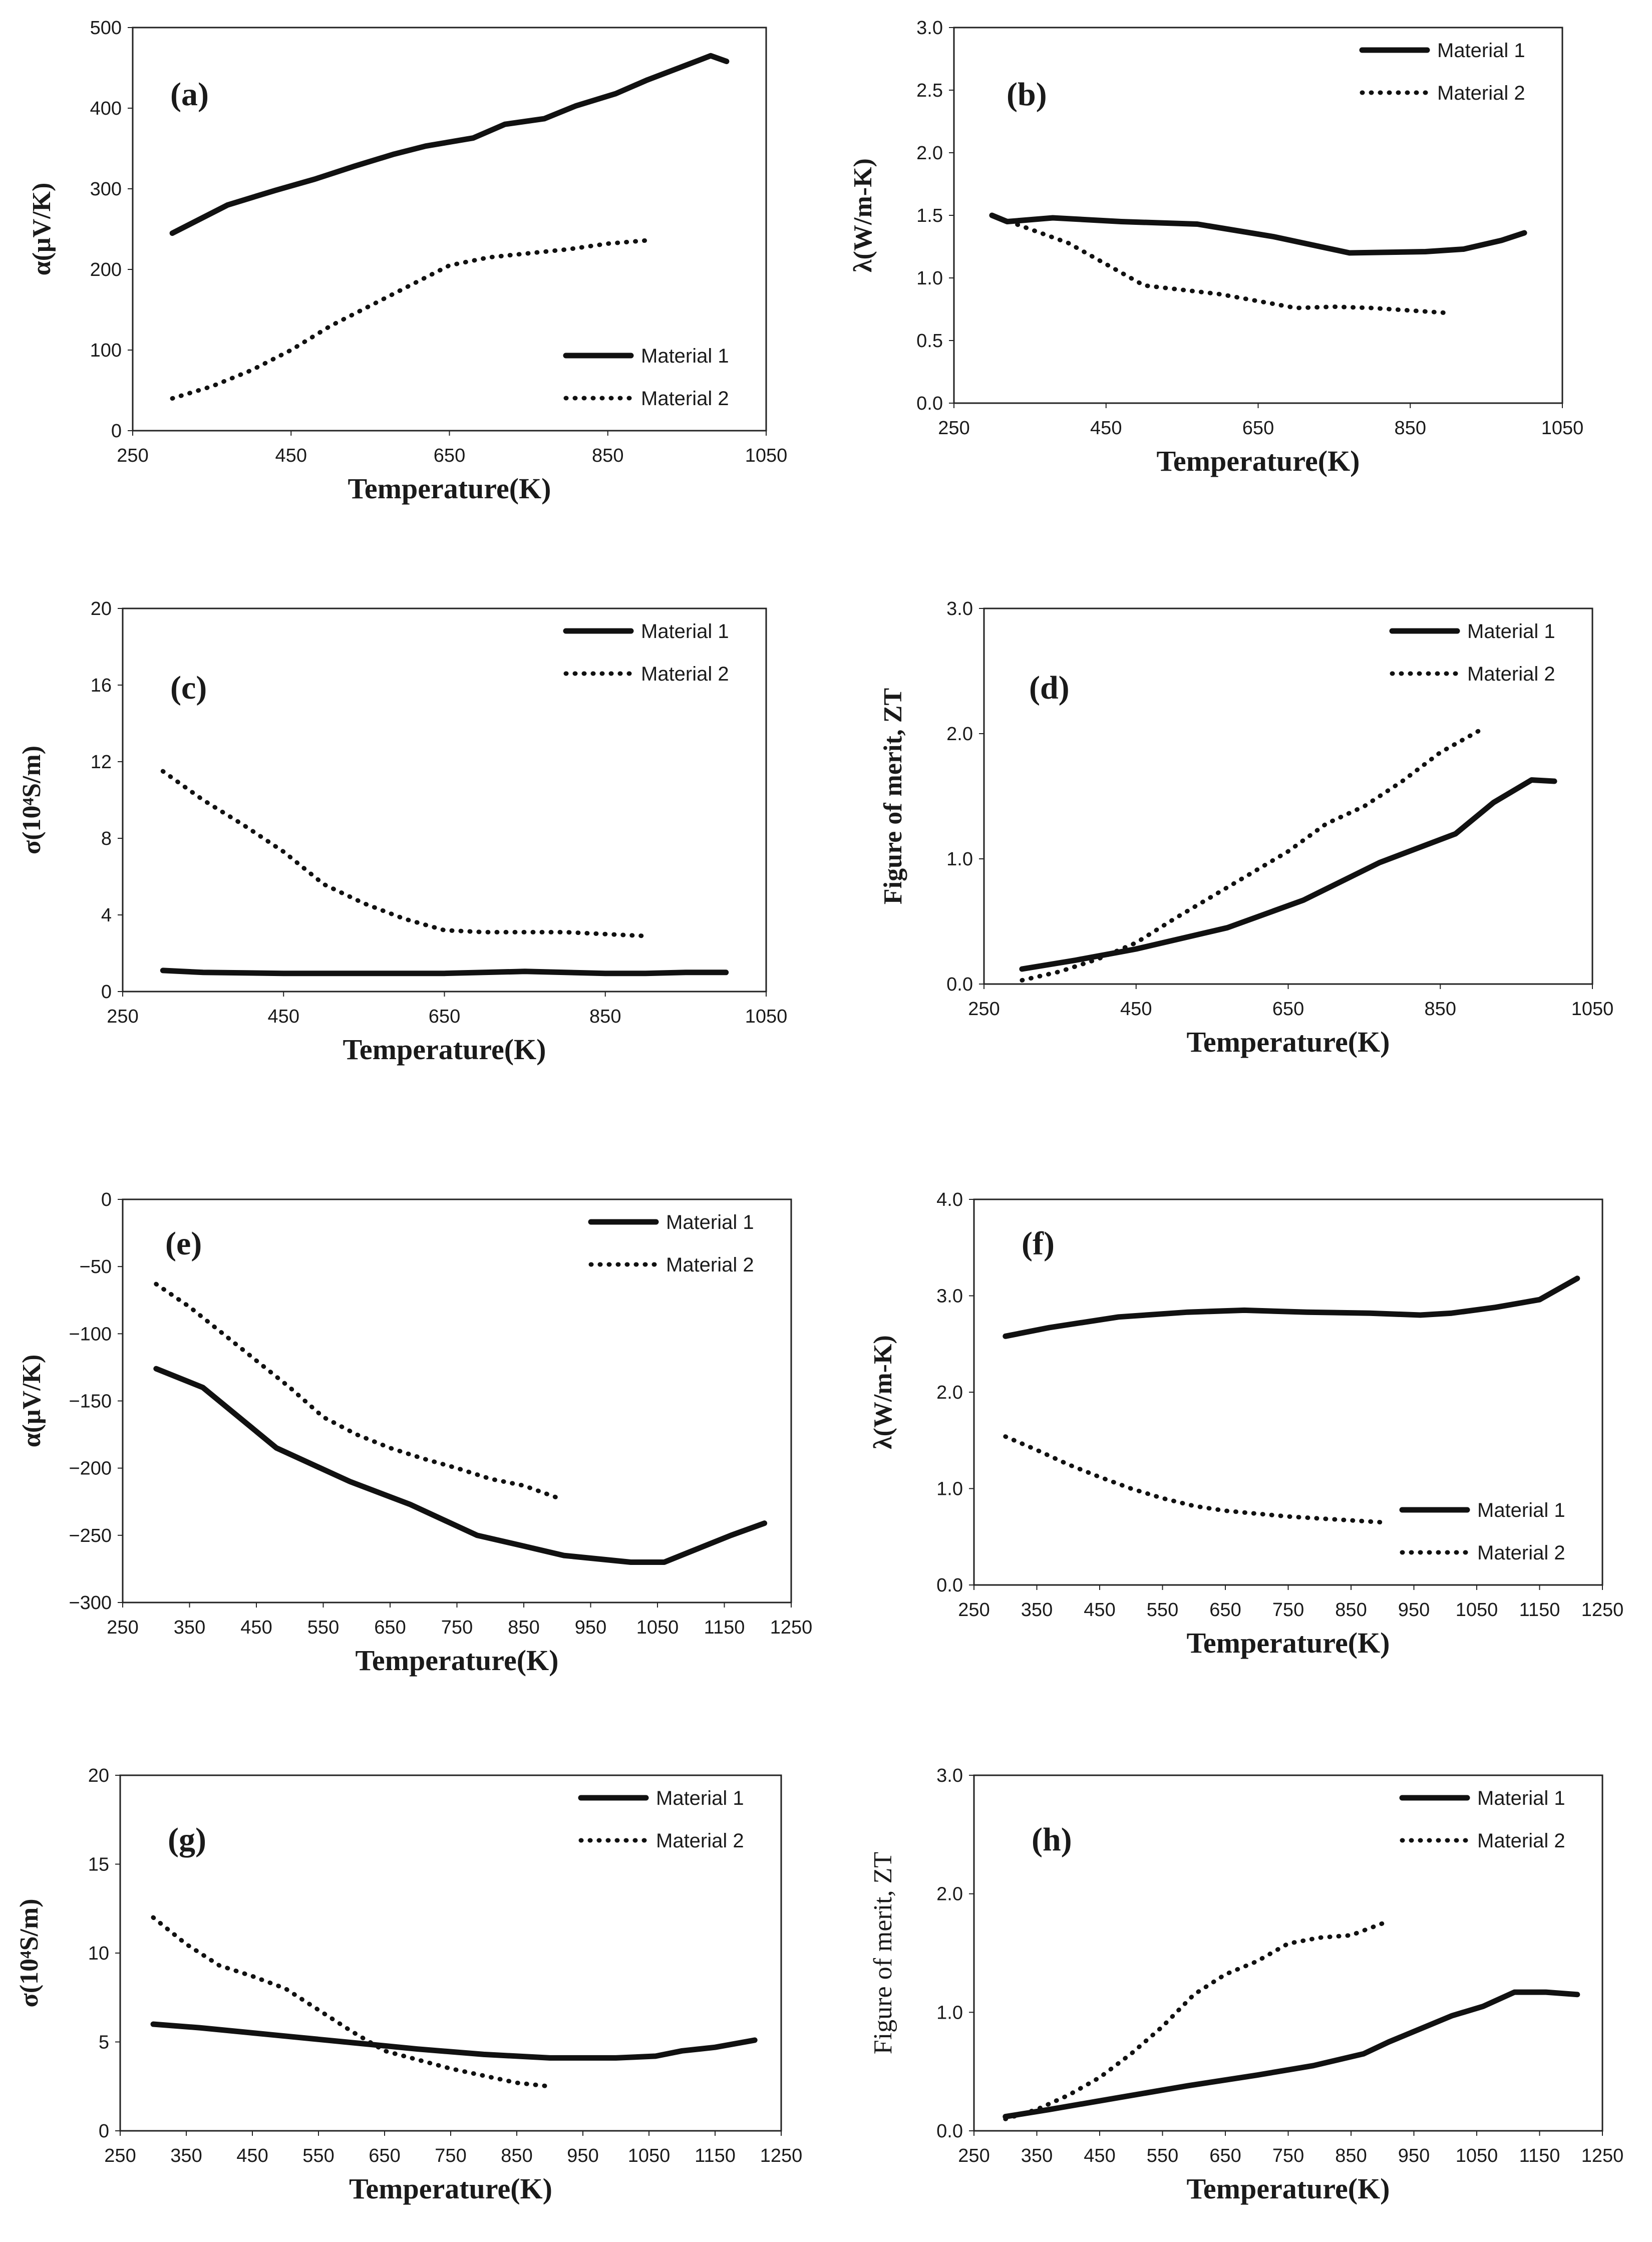 Image resolution: width=1652 pixels, height=2242 pixels. What do you see at coordinates (1027, 95) in the screenshot?
I see `panel-label: (b)` at bounding box center [1027, 95].